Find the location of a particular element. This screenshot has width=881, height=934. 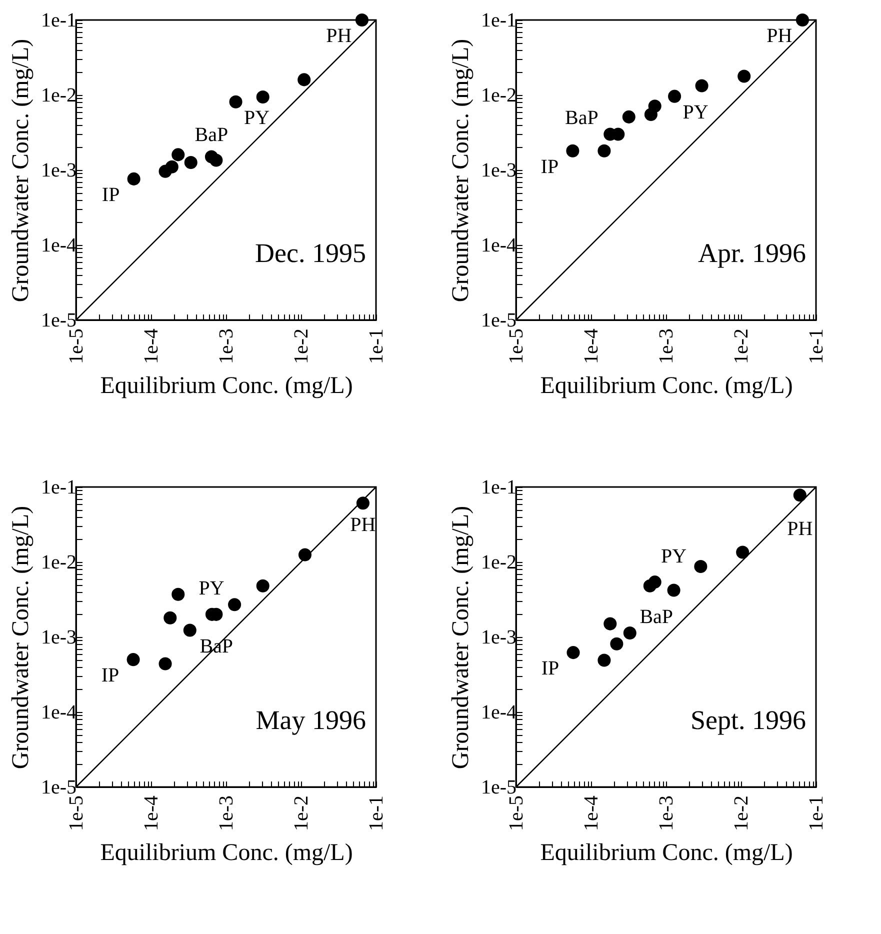

annotation: Apr. 1996 is located at coordinates (752, 253).